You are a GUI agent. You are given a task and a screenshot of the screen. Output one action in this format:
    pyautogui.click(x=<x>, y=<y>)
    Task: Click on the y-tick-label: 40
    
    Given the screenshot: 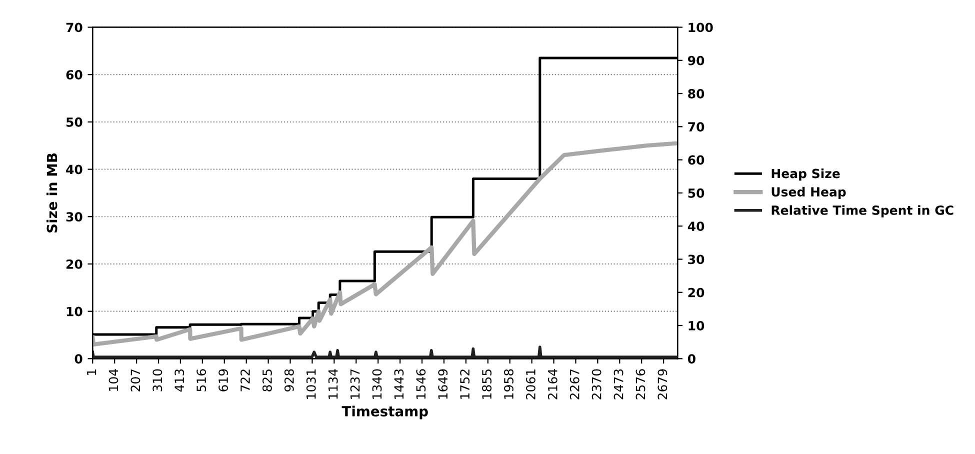 What is the action you would take?
    pyautogui.click(x=74, y=169)
    